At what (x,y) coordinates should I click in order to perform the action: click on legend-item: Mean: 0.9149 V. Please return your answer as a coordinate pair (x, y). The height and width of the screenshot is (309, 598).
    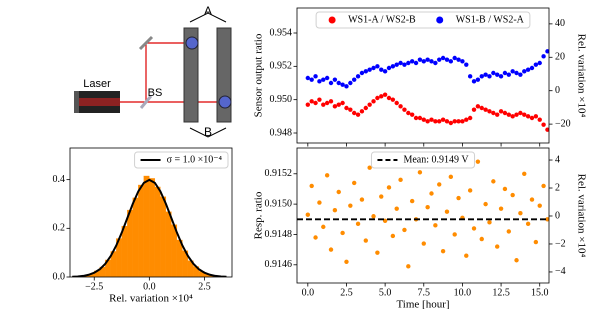
    Looking at the image, I should click on (423, 159).